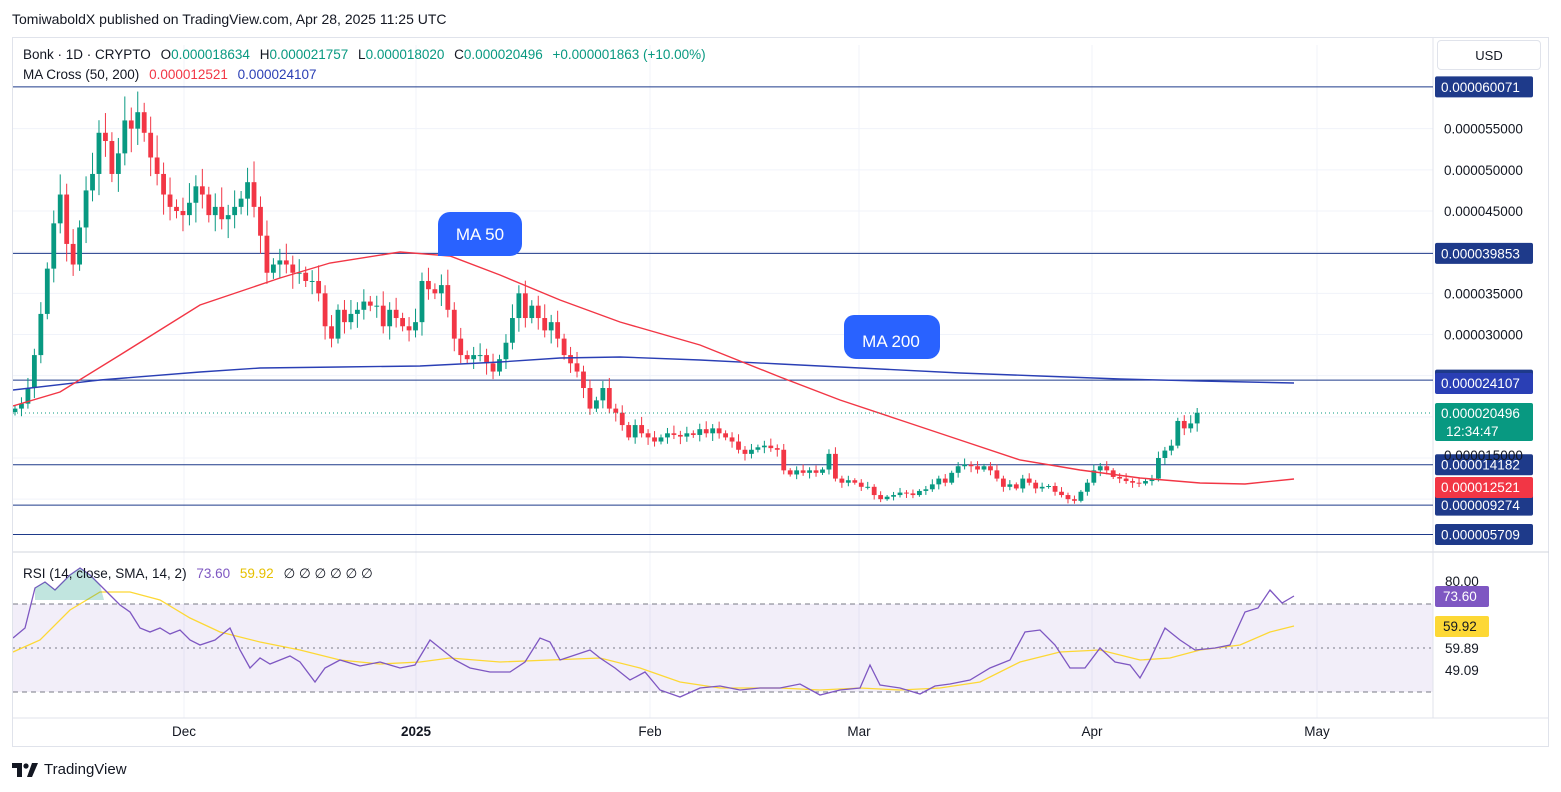  I want to click on legend-ma50-value: 0.000012521, so click(188, 74).